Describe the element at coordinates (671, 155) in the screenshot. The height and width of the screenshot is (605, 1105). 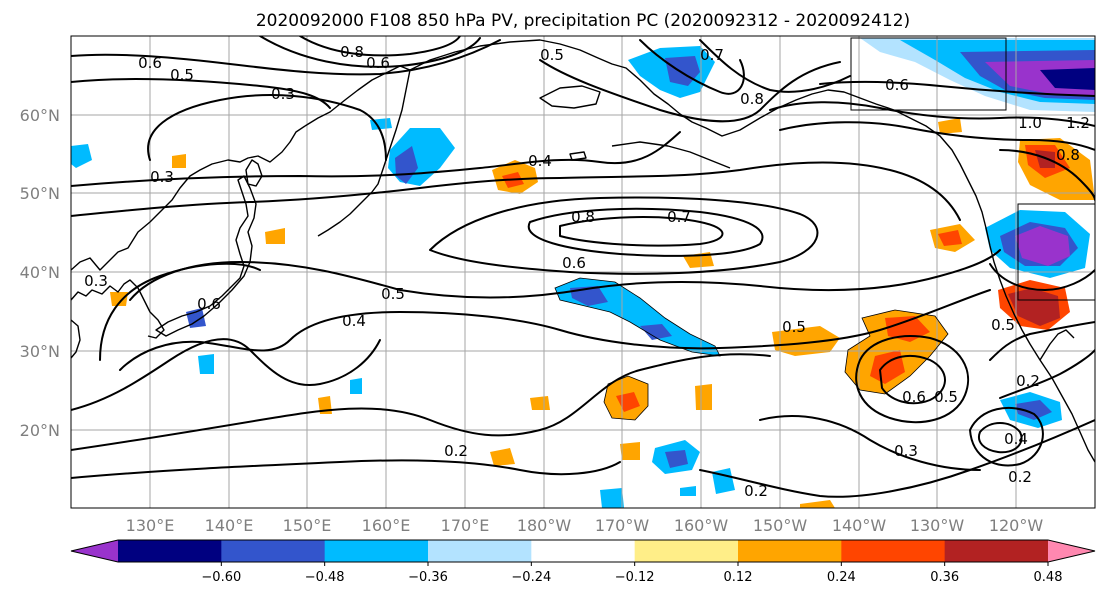
I see `aleutian-islands` at that location.